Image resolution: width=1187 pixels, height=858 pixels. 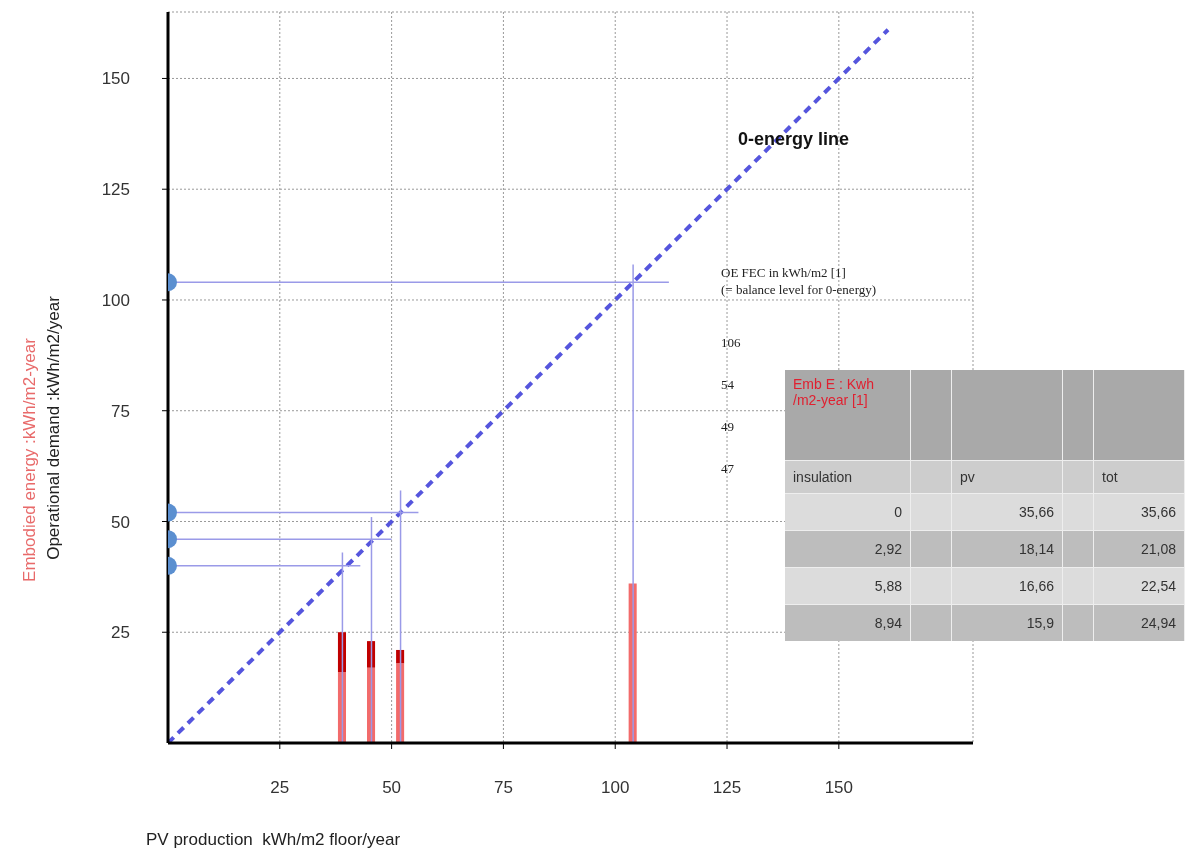 What do you see at coordinates (1007, 586) in the screenshot?
I see `text: 16,66` at bounding box center [1007, 586].